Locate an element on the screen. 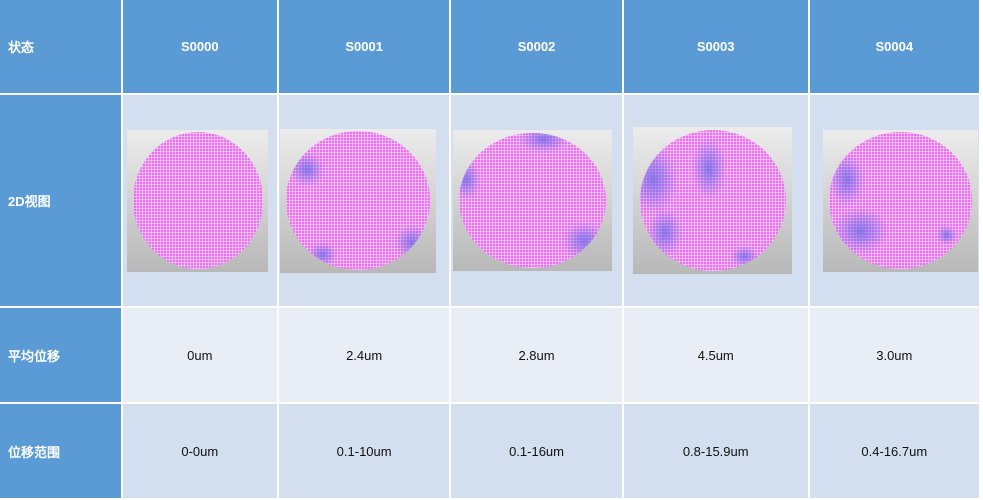  value-cell: 0.1-10um is located at coordinates (364, 451).